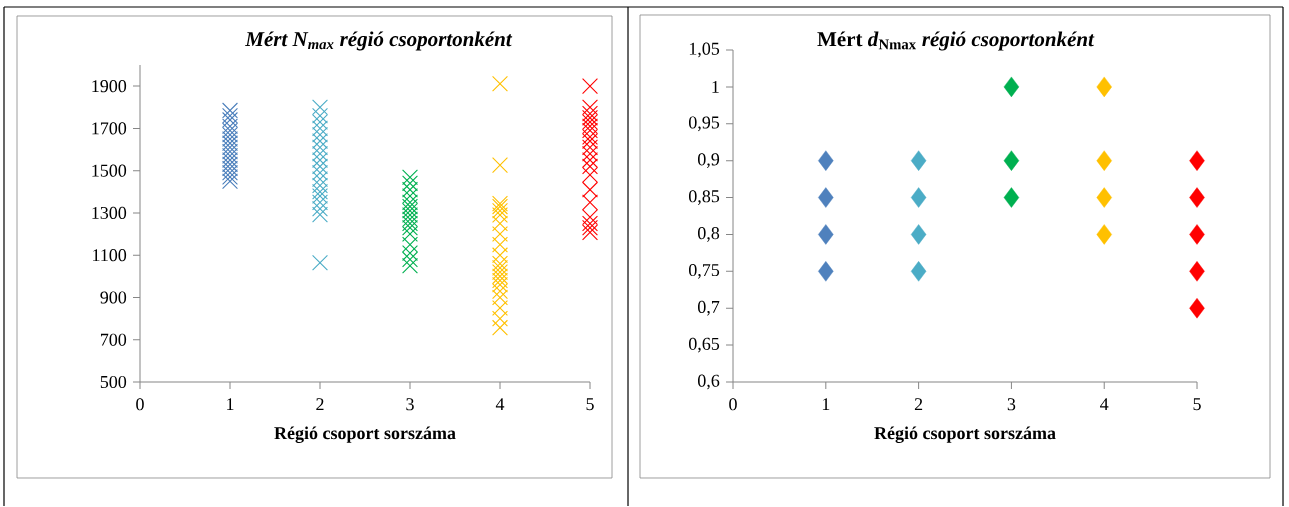 The height and width of the screenshot is (507, 1289). What do you see at coordinates (1104, 404) in the screenshot?
I see `x-tick-label: 4` at bounding box center [1104, 404].